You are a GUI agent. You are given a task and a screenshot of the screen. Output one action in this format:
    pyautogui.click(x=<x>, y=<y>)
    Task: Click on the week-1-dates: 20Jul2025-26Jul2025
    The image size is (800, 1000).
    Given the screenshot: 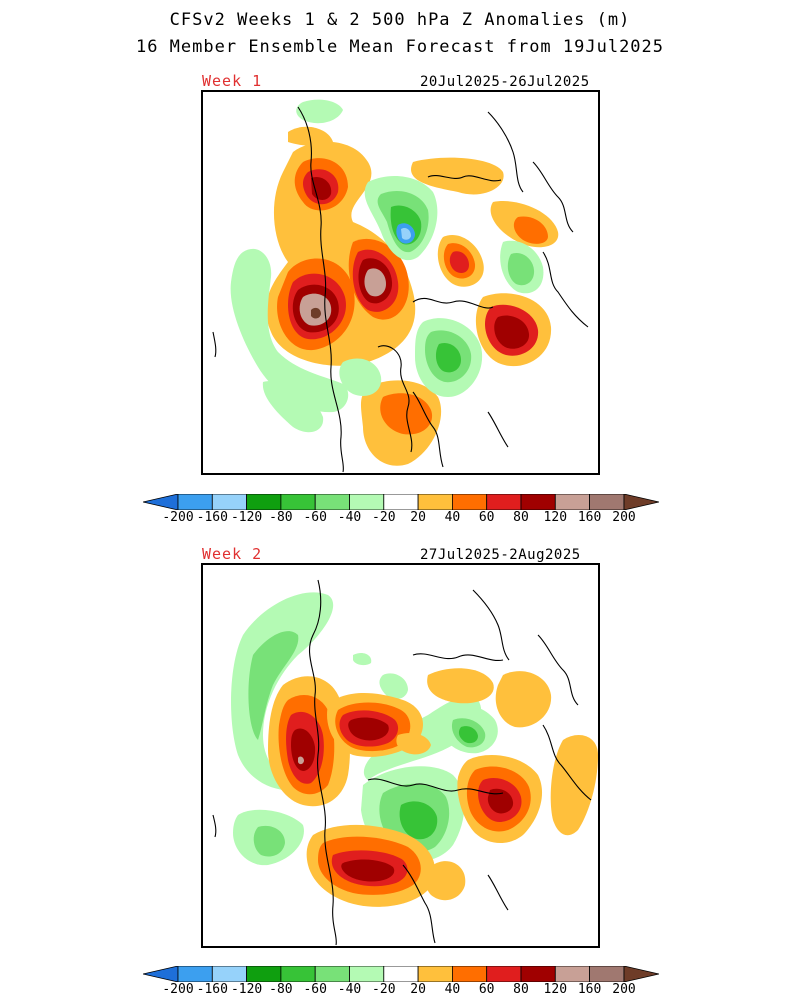 What is the action you would take?
    pyautogui.click(x=505, y=82)
    